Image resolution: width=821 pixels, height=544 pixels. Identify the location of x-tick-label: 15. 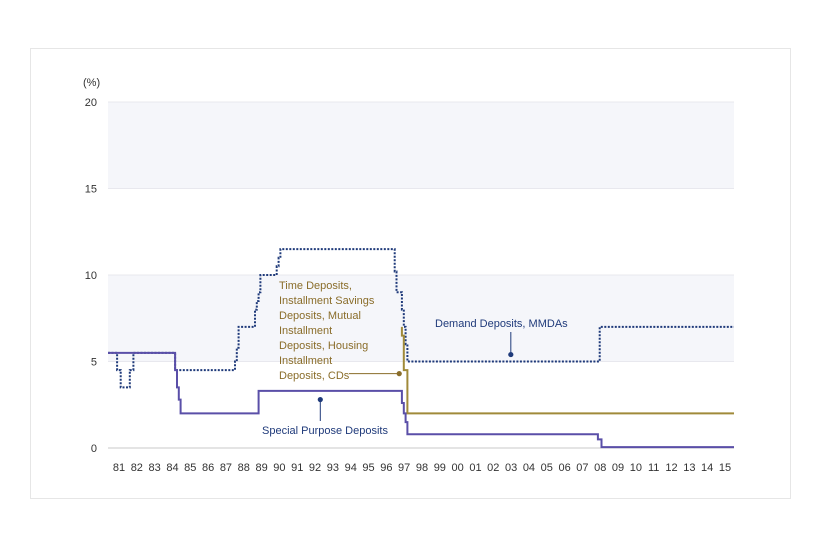
(725, 468).